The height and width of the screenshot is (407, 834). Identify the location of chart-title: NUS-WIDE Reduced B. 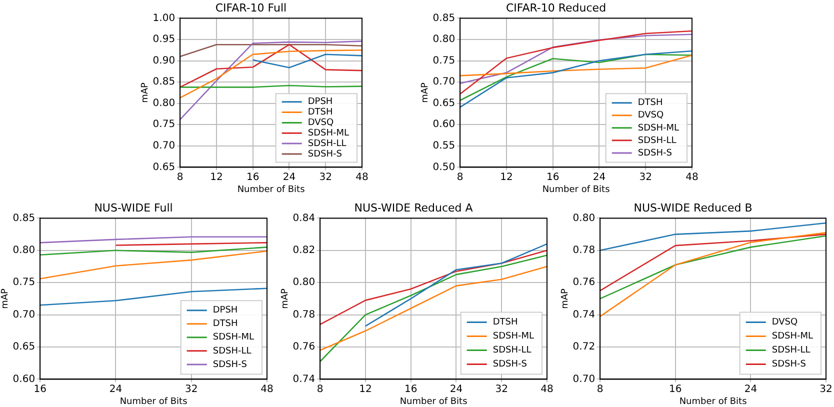
(693, 207).